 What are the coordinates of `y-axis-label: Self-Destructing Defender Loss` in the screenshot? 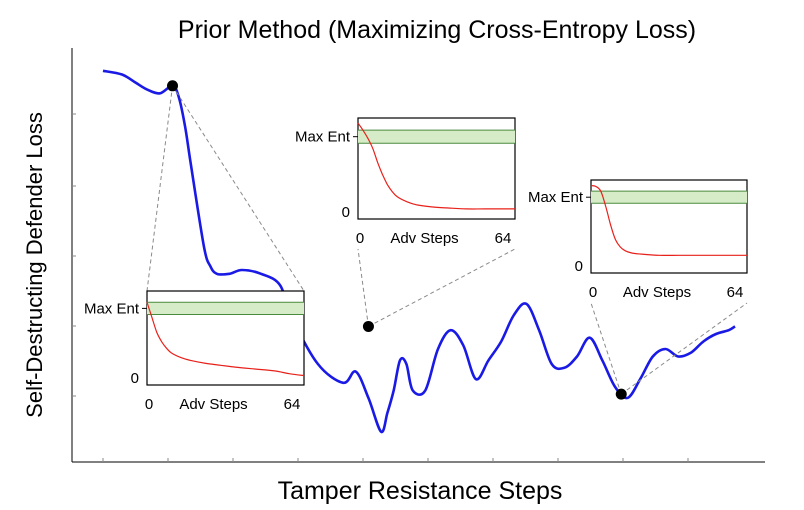 It's located at (34, 265).